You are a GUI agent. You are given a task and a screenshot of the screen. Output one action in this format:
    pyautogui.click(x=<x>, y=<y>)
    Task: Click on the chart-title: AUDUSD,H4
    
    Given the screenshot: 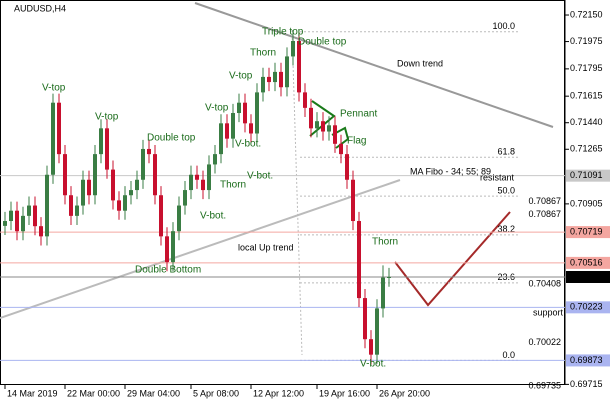 What is the action you would take?
    pyautogui.click(x=40, y=8)
    